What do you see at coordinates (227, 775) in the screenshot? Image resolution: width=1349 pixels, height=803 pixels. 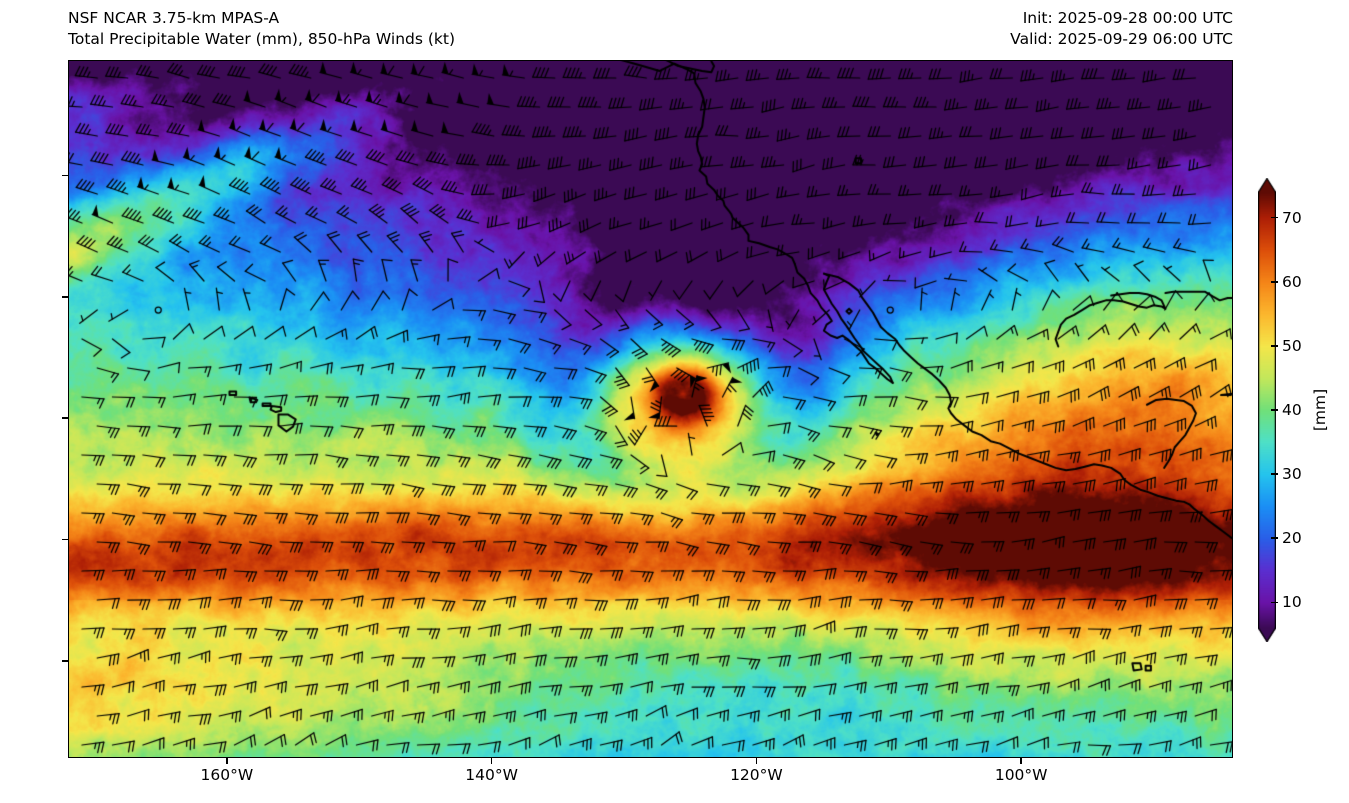 I see `longitude-tick-label: 160°W` at bounding box center [227, 775].